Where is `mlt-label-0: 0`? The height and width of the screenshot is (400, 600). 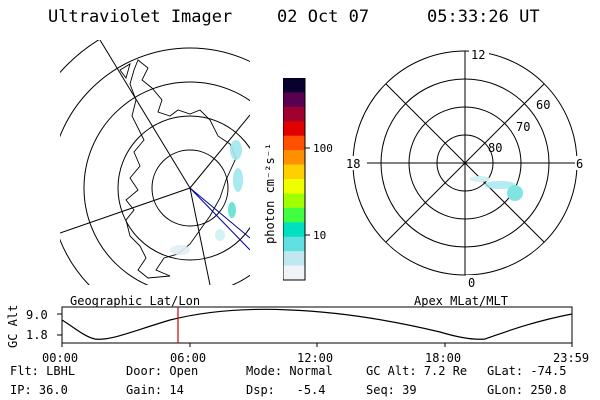
mlt-label-0: 0 is located at coordinates (471, 283).